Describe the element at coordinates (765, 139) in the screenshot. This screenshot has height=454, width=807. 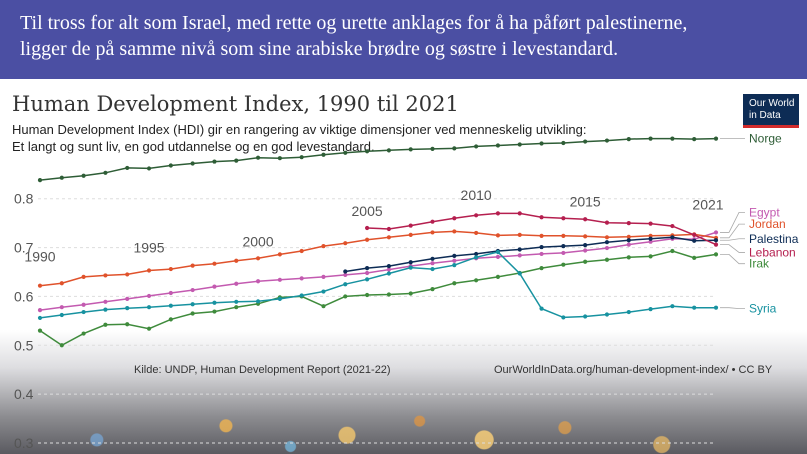
I see `series-label-norge: Norge` at that location.